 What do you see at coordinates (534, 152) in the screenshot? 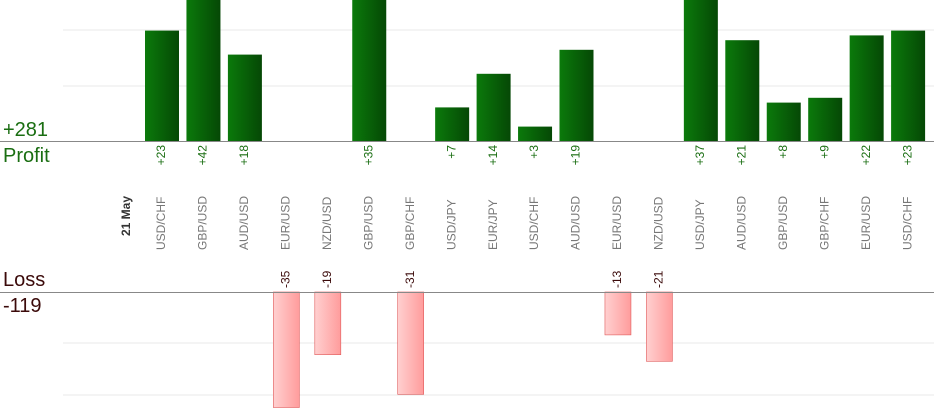
I see `profit-value-label: +3` at bounding box center [534, 152].